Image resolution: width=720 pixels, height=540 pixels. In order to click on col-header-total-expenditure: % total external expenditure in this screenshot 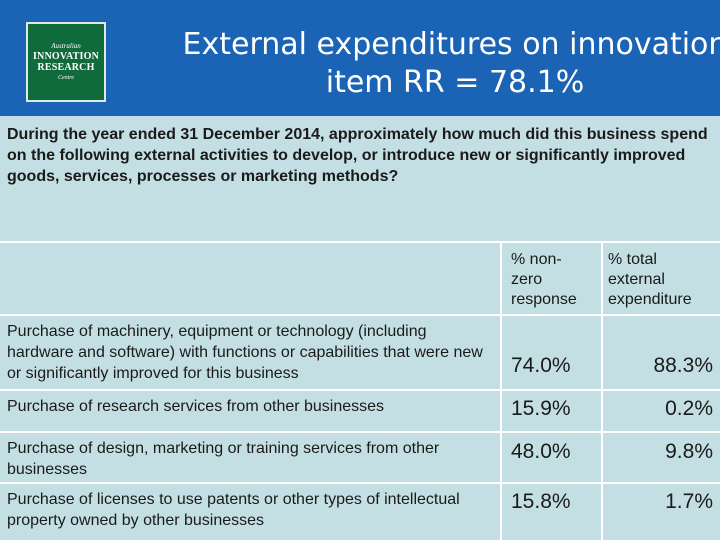, I will do `click(650, 280)`.